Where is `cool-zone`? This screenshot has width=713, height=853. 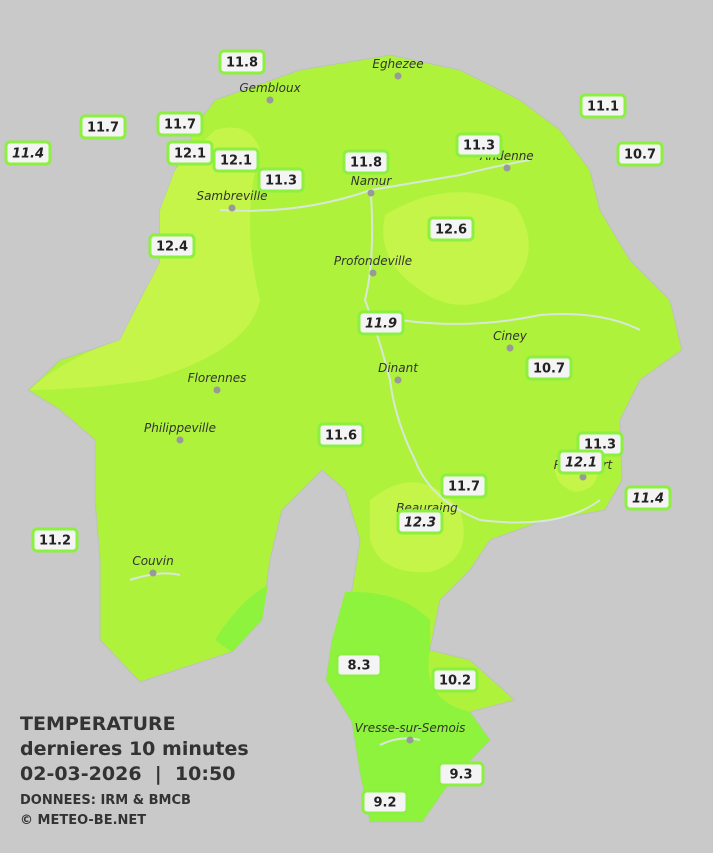
cool-zone is located at coordinates (241, 618).